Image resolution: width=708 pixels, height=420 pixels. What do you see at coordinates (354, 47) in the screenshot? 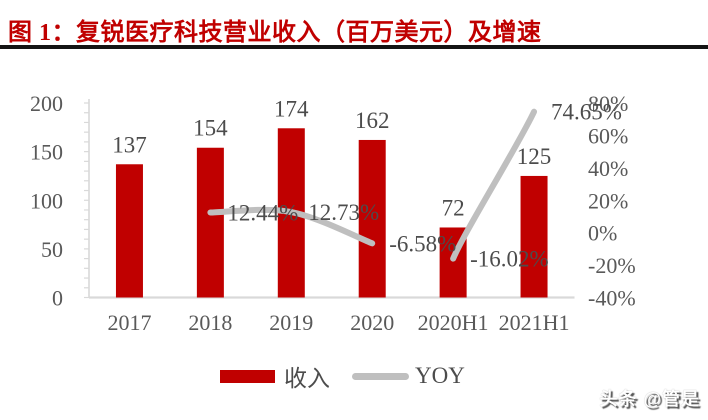
I see `title-divider` at bounding box center [354, 47].